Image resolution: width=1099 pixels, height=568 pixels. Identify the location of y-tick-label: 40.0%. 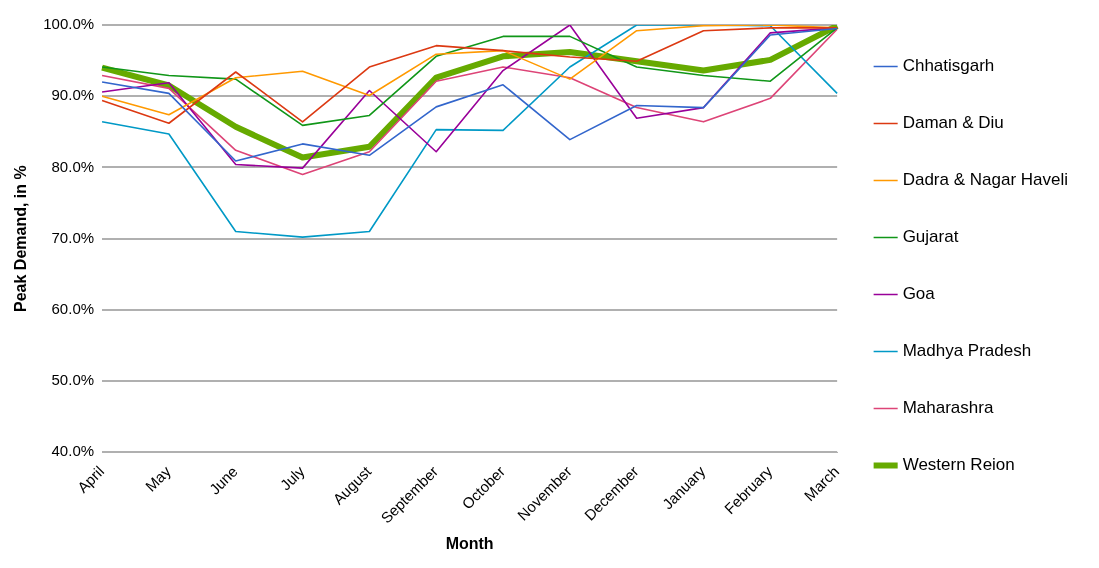
(73, 451).